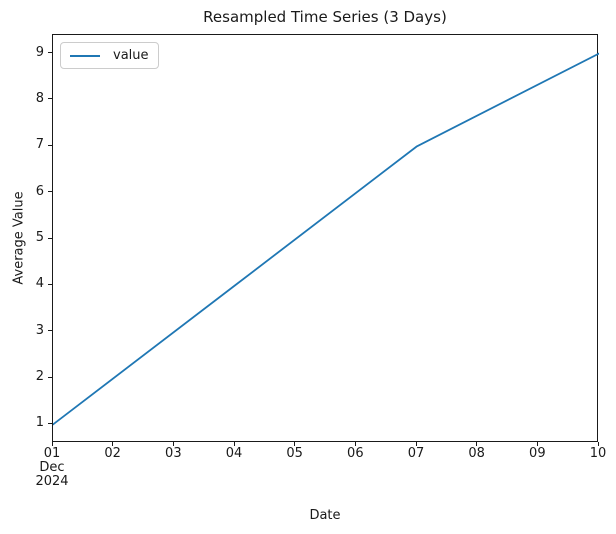 Image resolution: width=616 pixels, height=534 pixels. I want to click on x-axis-label: Date, so click(325, 515).